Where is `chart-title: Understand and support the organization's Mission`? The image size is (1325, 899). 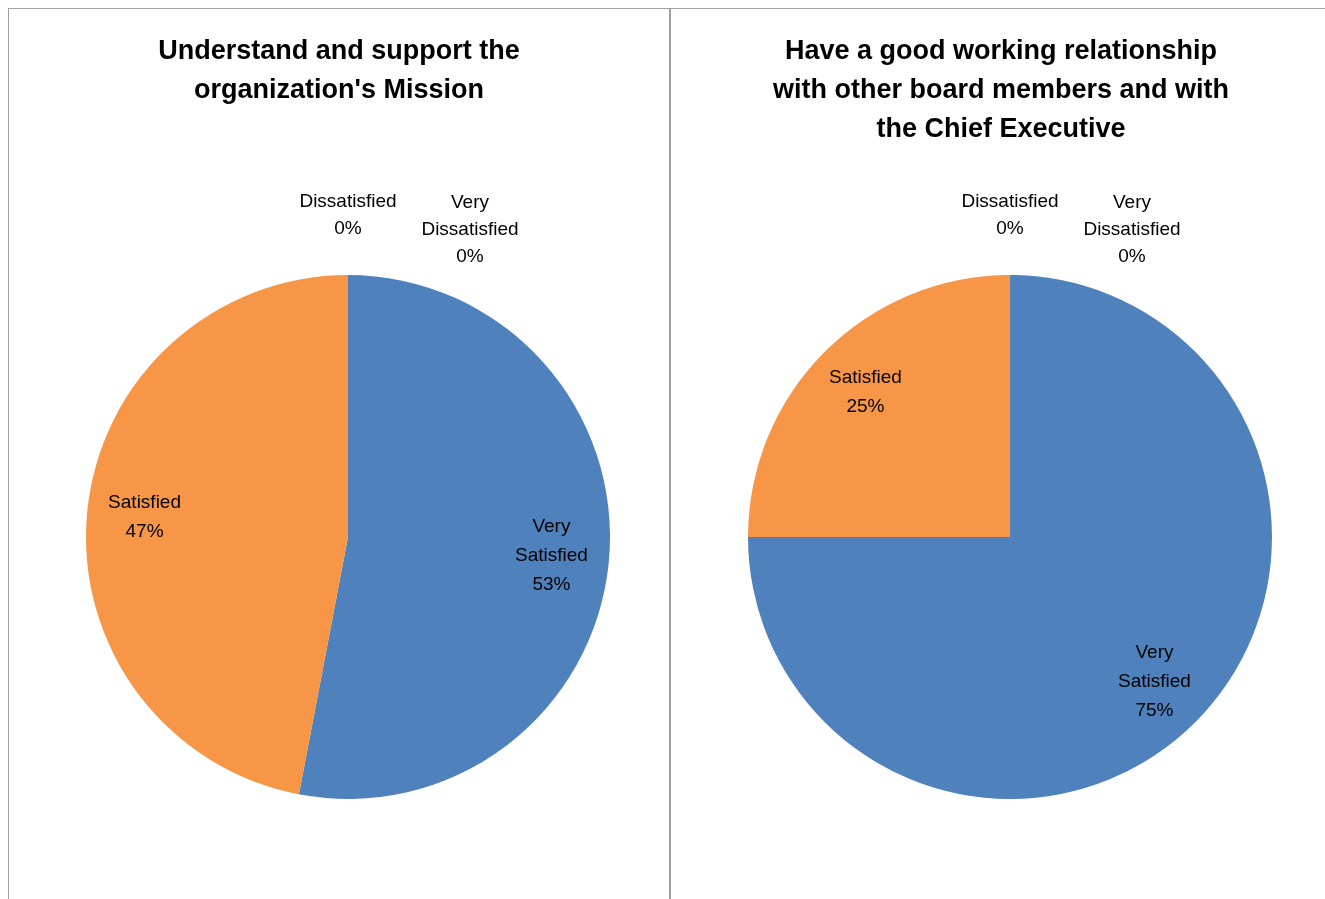 chart-title: Understand and support the organization's Mission is located at coordinates (339, 70).